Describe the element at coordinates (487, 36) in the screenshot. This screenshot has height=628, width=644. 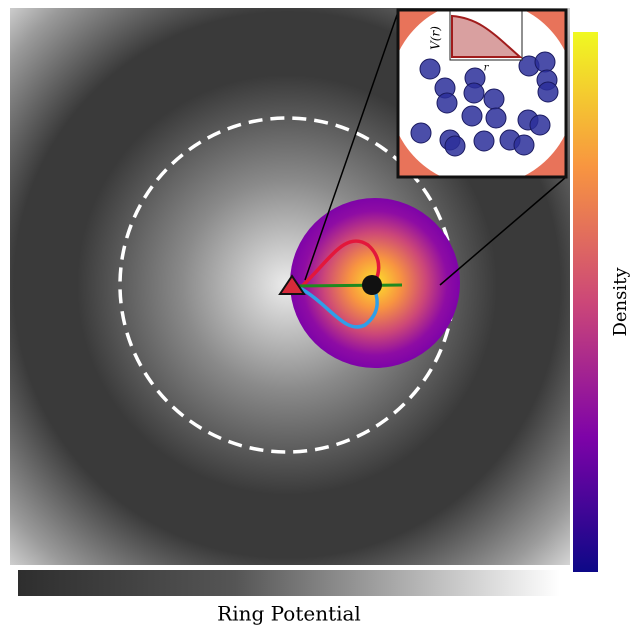
I see `mini-curve` at that location.